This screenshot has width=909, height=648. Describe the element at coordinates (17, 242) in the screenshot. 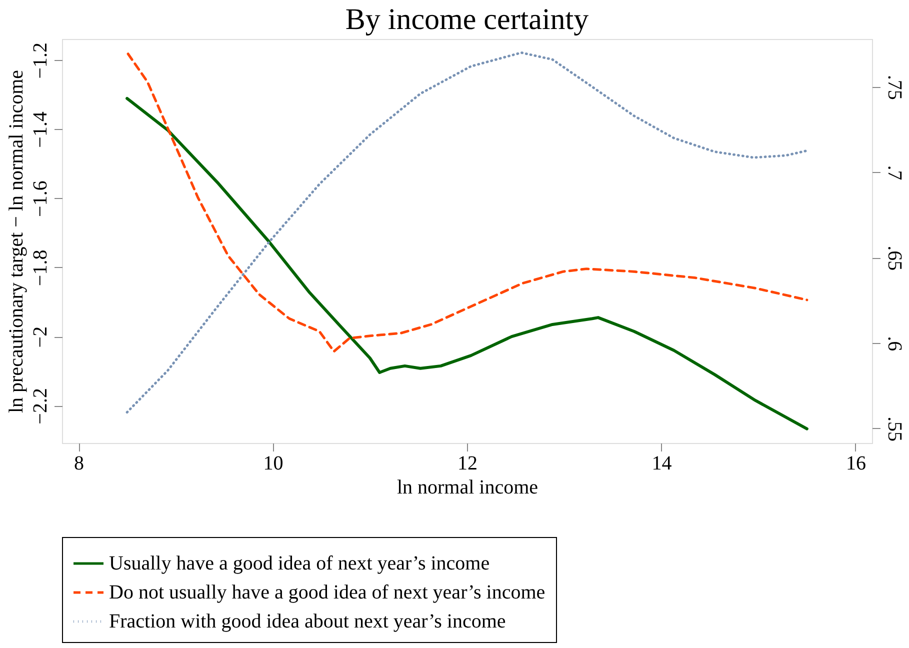

I see `y-axis-title: ln precautionary target − ln normal income` at that location.